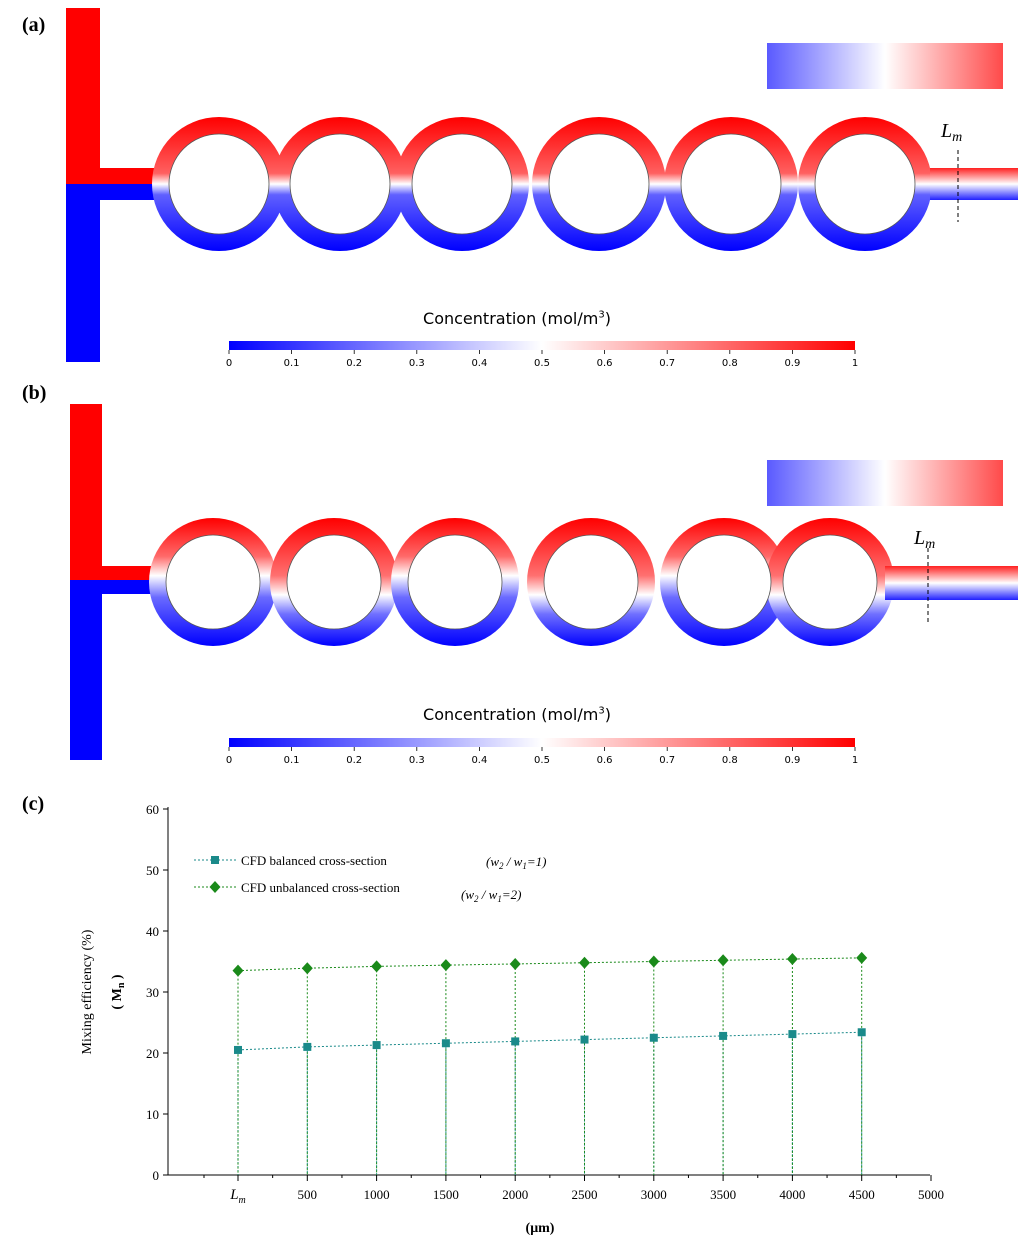 The width and height of the screenshot is (1024, 1242). What do you see at coordinates (855, 363) in the screenshot?
I see `colorbar-a-tick-label: 1` at bounding box center [855, 363].